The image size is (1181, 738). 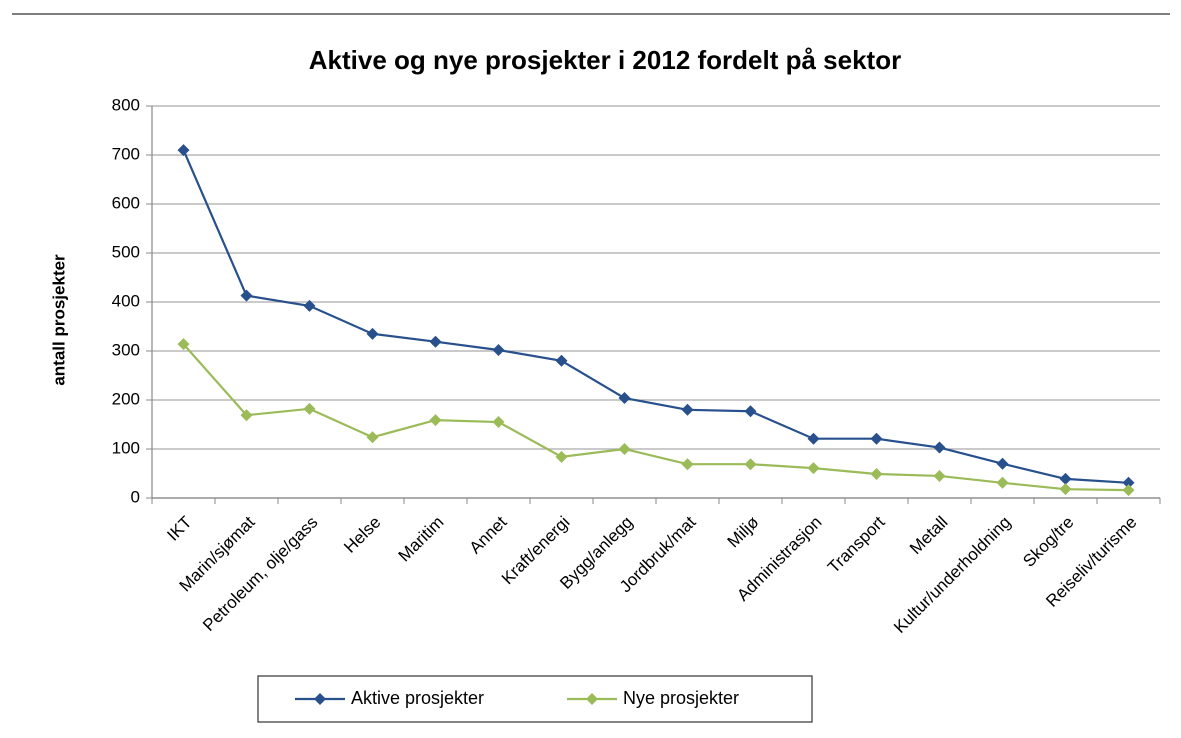 What do you see at coordinates (681, 698) in the screenshot?
I see `legend-label: Nye prosjekter` at bounding box center [681, 698].